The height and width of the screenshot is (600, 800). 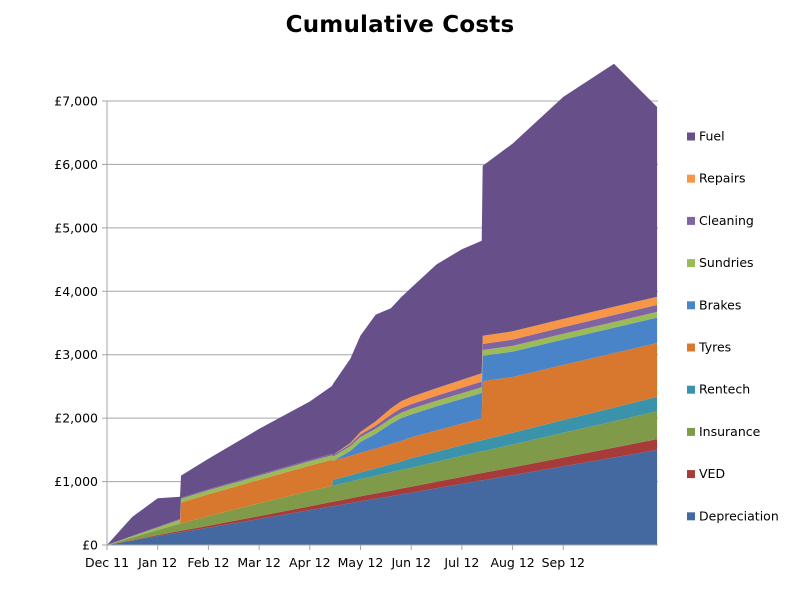 What do you see at coordinates (691, 347) in the screenshot?
I see `legend-swatch-tyres` at bounding box center [691, 347].